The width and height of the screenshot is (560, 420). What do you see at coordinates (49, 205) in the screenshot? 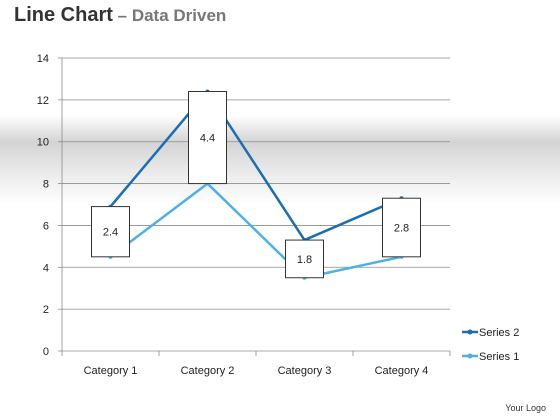
I see `y-axis-ticks: 0 2 4 6 8 10 12 14` at bounding box center [49, 205].